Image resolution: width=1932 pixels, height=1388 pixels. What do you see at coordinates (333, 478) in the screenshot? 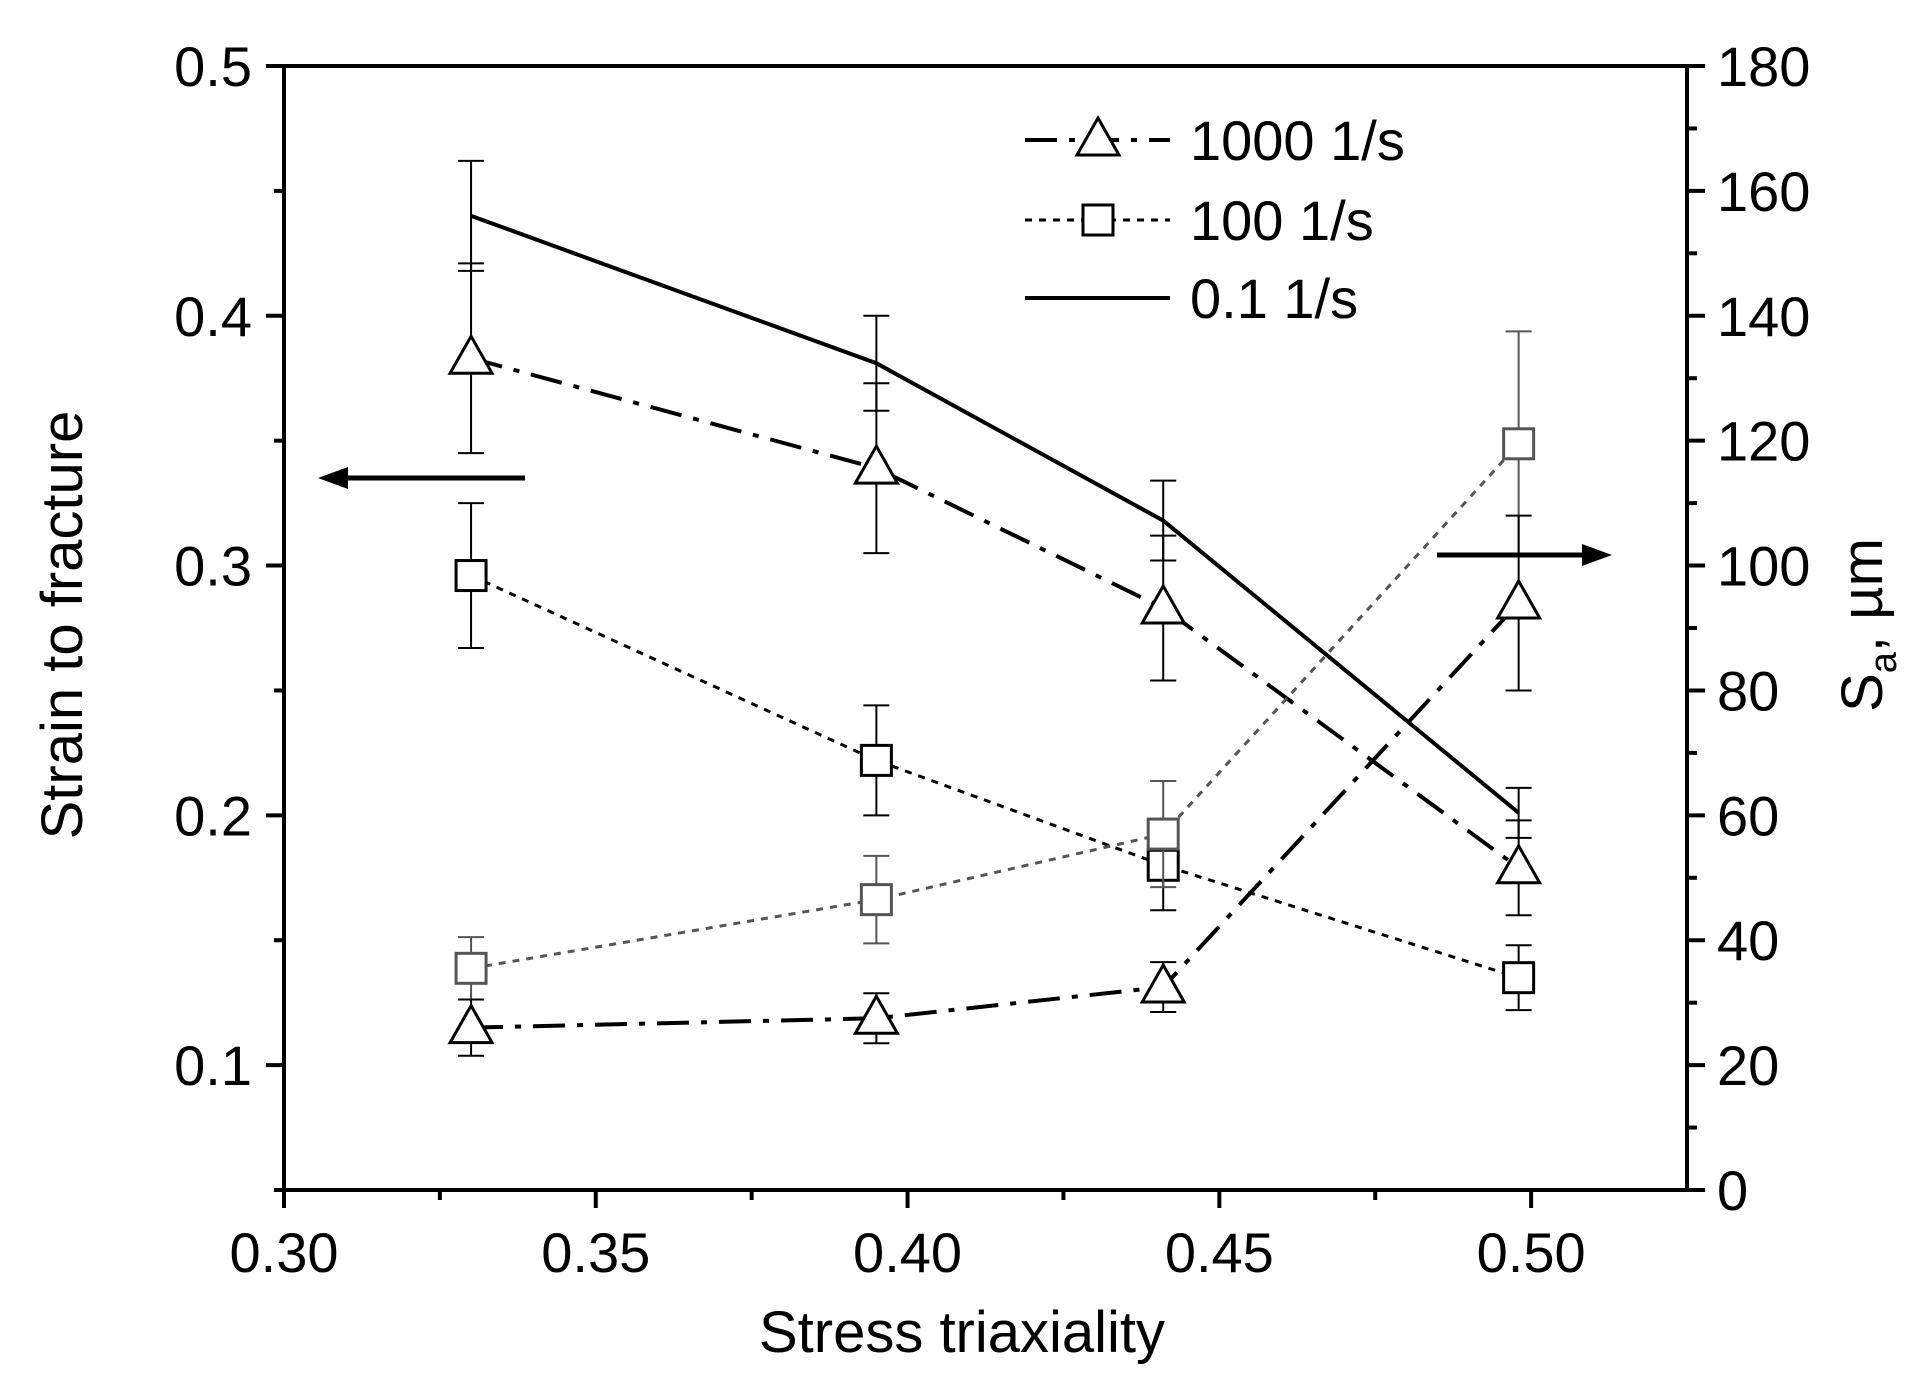
I see `left-axis-arrow-head` at bounding box center [333, 478].